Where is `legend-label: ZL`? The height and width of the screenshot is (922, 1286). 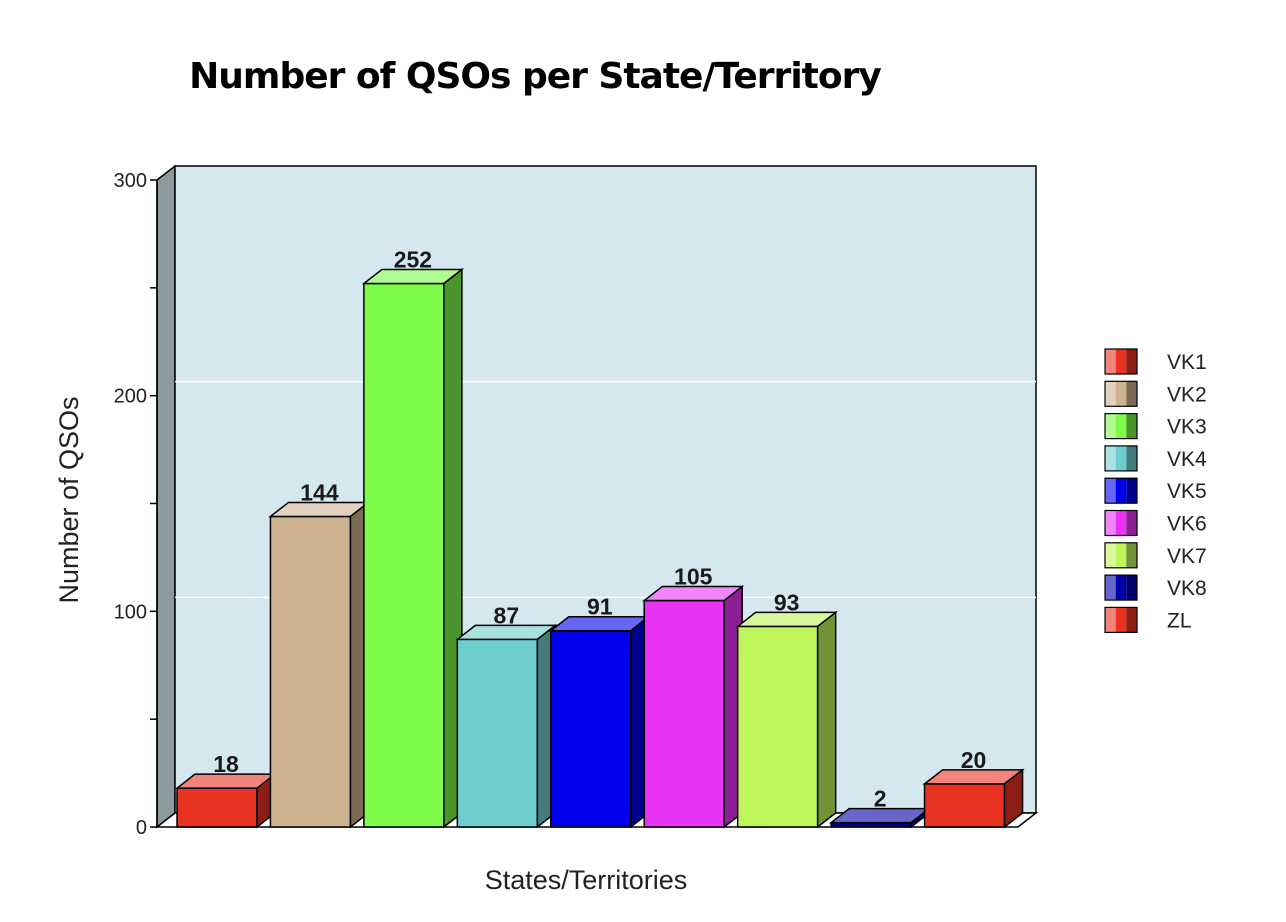
legend-label: ZL is located at coordinates (1179, 620).